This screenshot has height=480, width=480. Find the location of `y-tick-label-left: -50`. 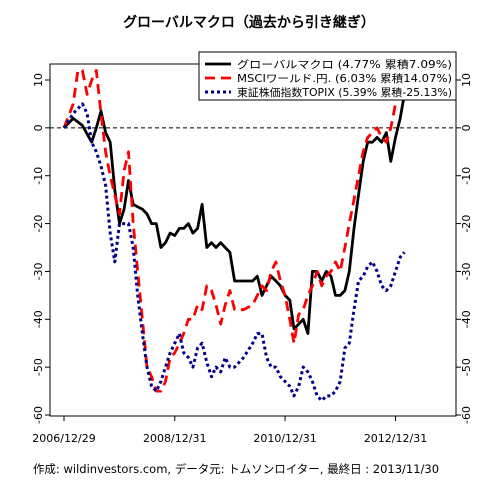

y-tick-label-left: -50 is located at coordinates (38, 367).